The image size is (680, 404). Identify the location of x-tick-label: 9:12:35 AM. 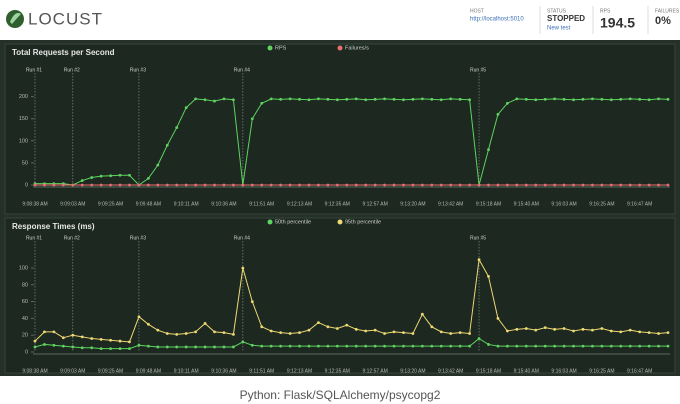
(337, 204).